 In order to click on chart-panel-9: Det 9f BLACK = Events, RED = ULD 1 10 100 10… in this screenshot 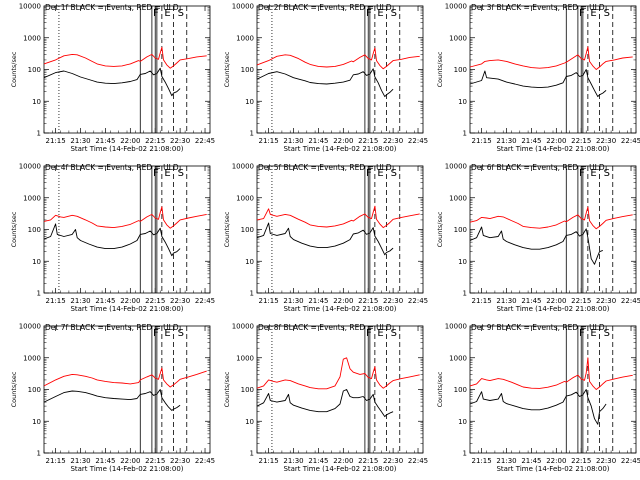, I will do `click(538, 398)`.